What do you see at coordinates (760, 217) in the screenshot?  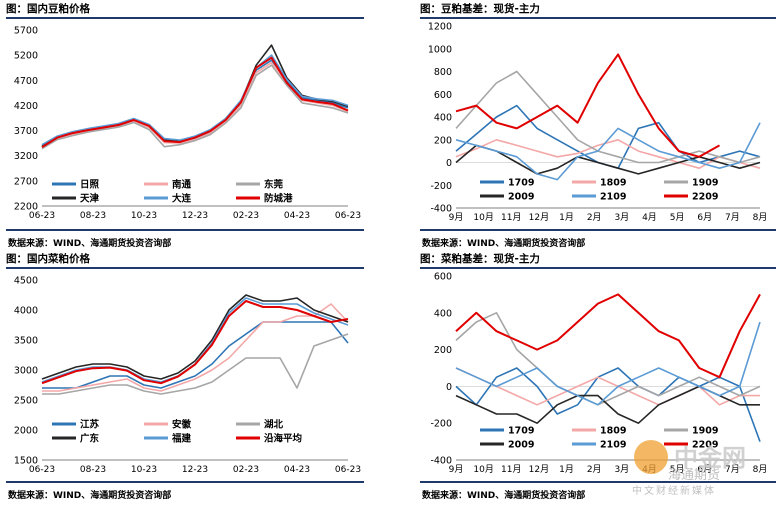 I see `x-tick-label: 8月` at bounding box center [760, 217].